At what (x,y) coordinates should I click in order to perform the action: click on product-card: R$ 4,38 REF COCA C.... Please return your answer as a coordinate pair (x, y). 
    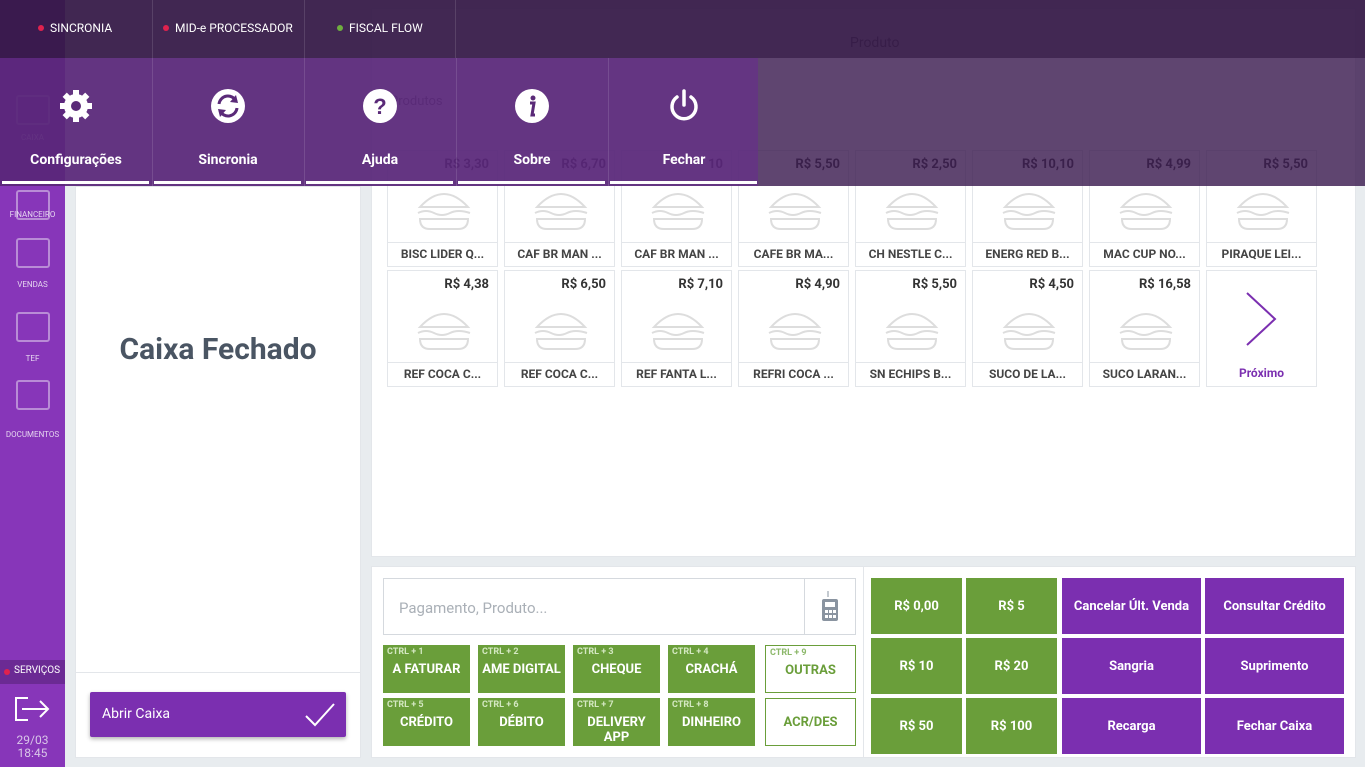
    Looking at the image, I should click on (442, 328).